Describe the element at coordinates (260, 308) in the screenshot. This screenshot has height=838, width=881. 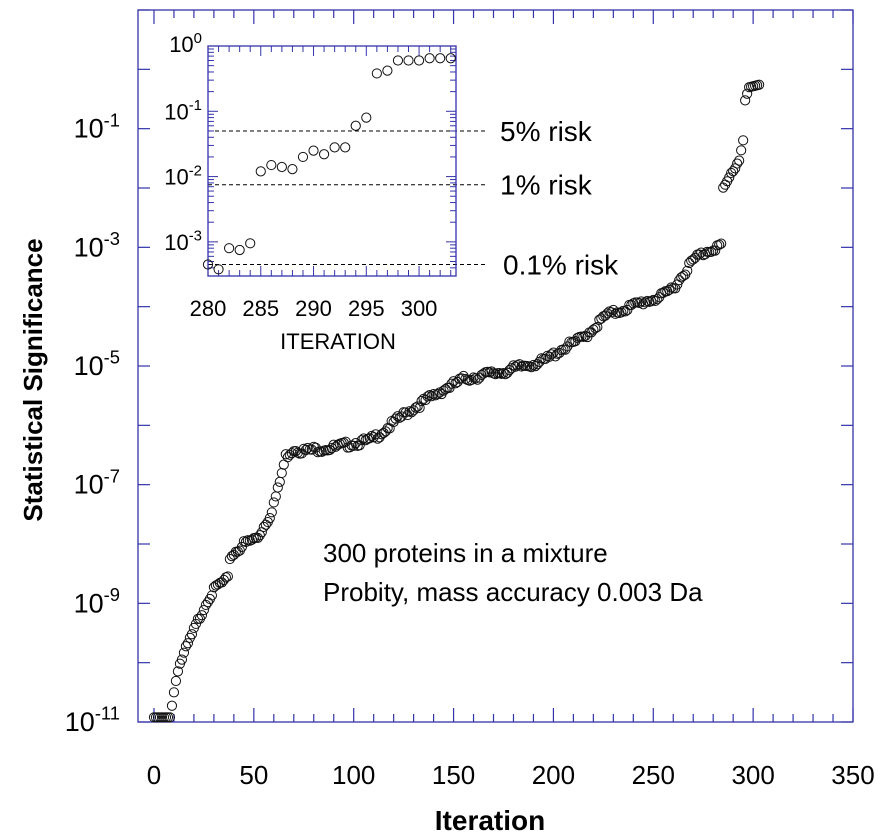
I see `inset-x-tick-label: 285` at that location.